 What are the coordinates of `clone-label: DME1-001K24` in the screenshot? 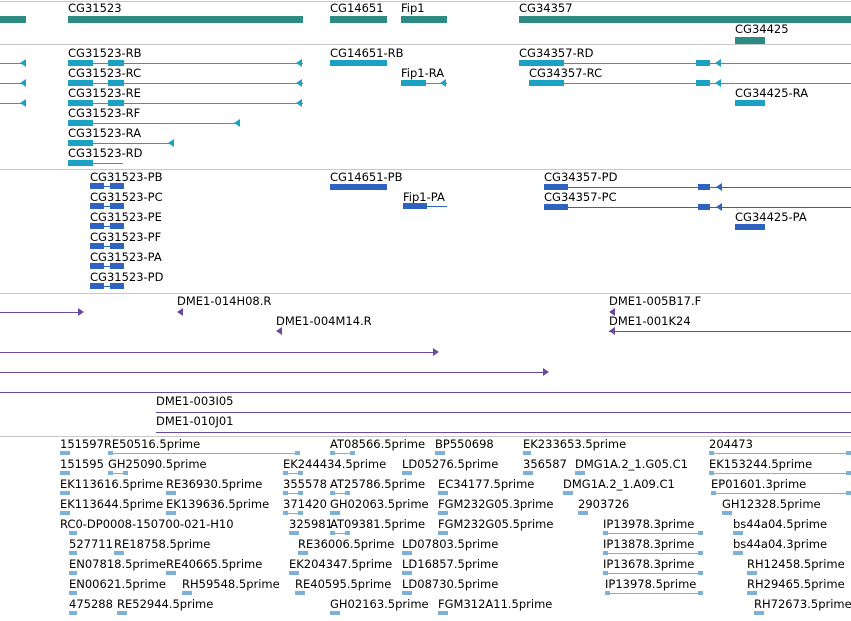 It's located at (650, 321).